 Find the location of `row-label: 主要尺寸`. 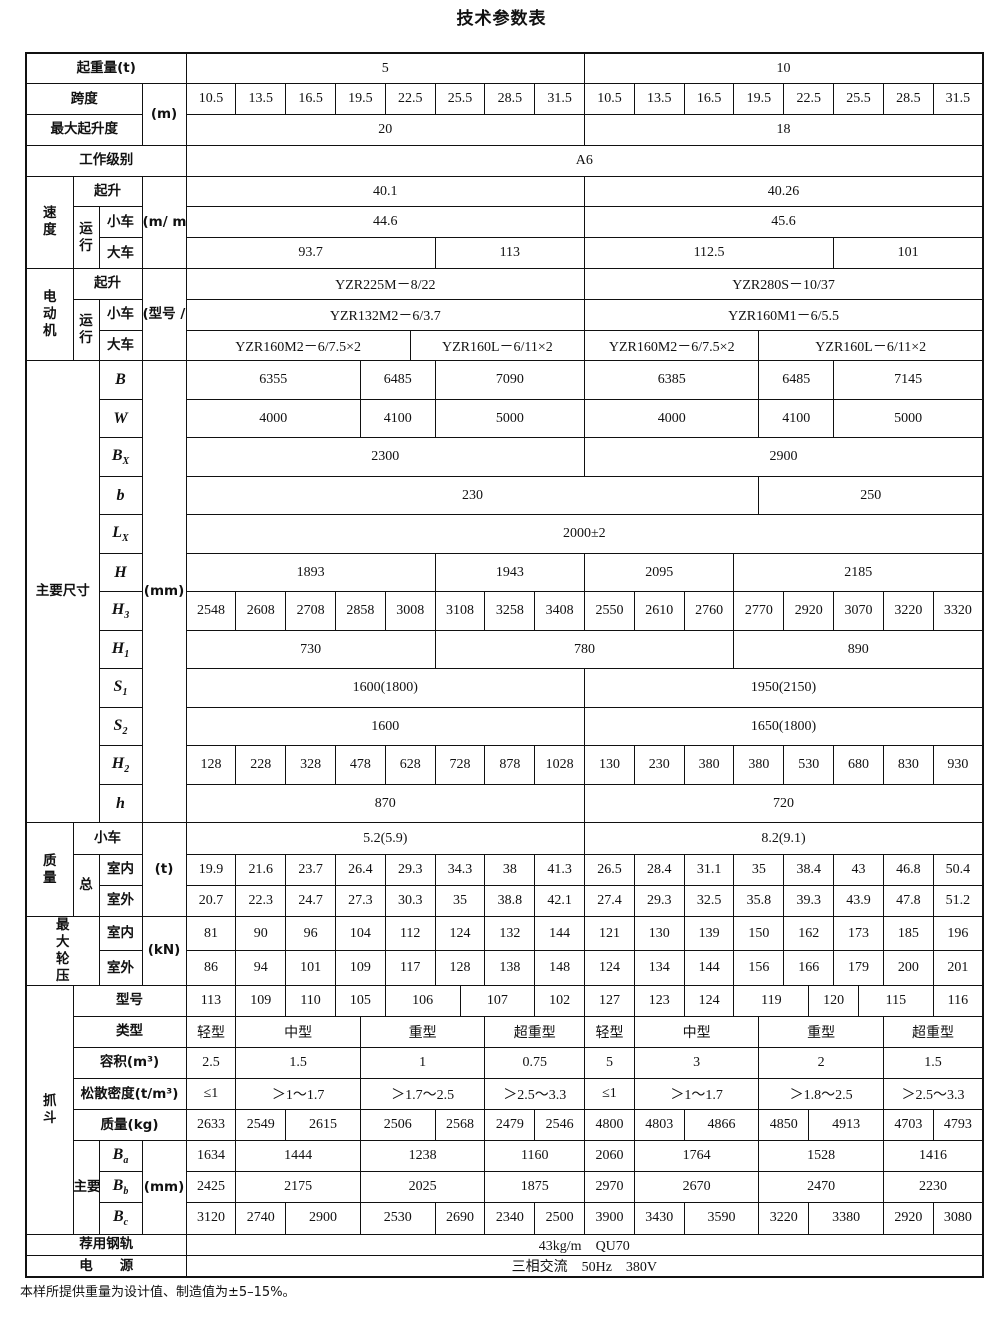

row-label: 主要尺寸 is located at coordinates (62, 592).